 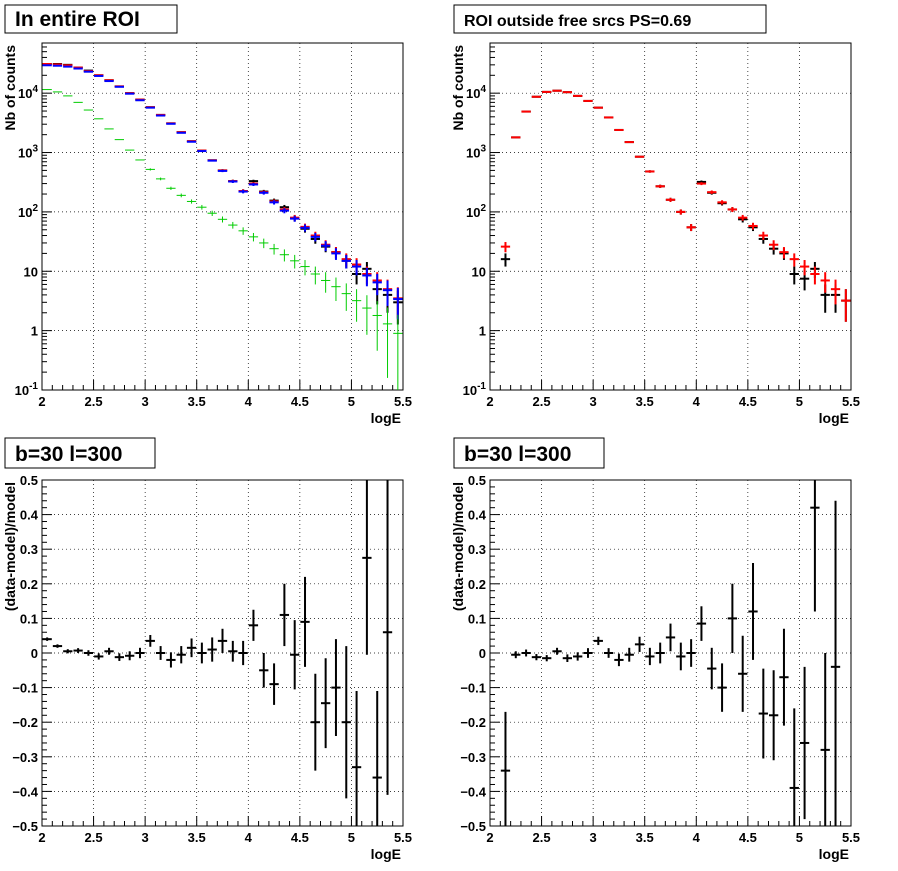 I want to click on plot-title-box: In entire ROI, so click(x=91, y=19).